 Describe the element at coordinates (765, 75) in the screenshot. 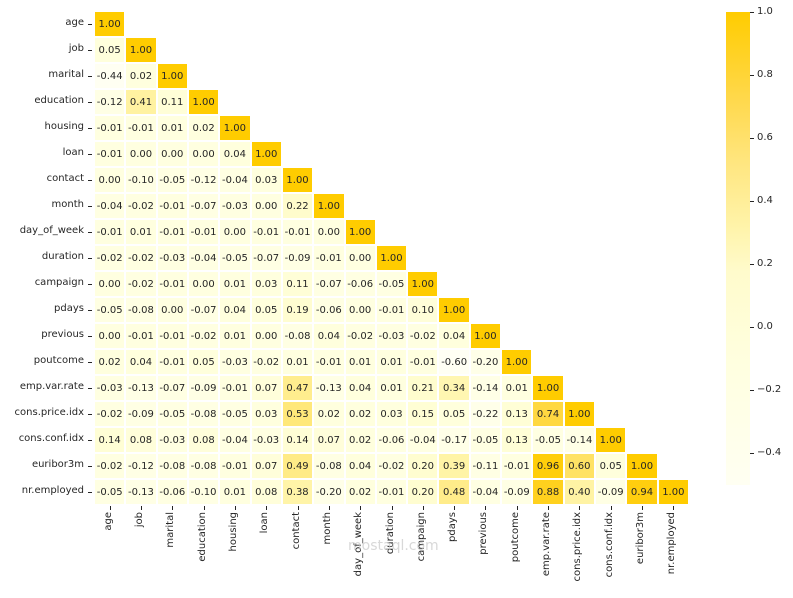

I see `colorbar-tick-label: 0.8` at that location.